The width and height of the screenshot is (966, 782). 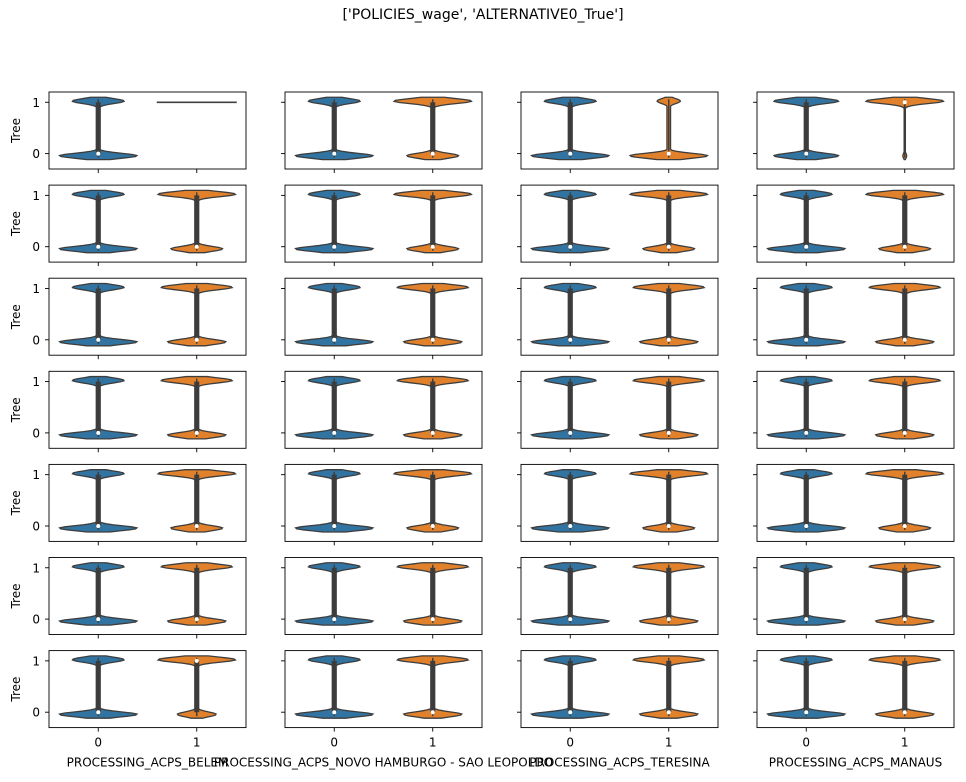 I want to click on violin-r5-c3-cat0-median, so click(x=806, y=619).